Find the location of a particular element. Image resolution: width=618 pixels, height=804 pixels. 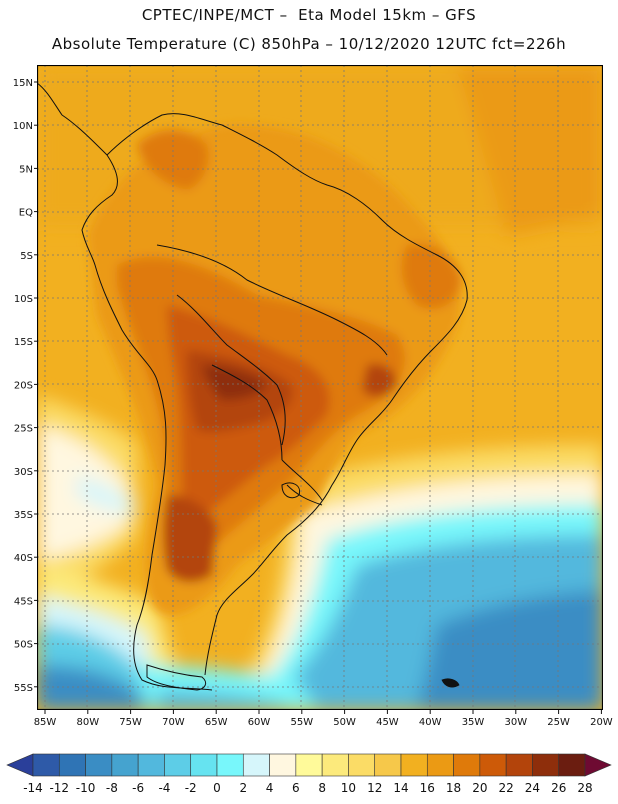

legend-tick-label: 26 is located at coordinates (558, 788).